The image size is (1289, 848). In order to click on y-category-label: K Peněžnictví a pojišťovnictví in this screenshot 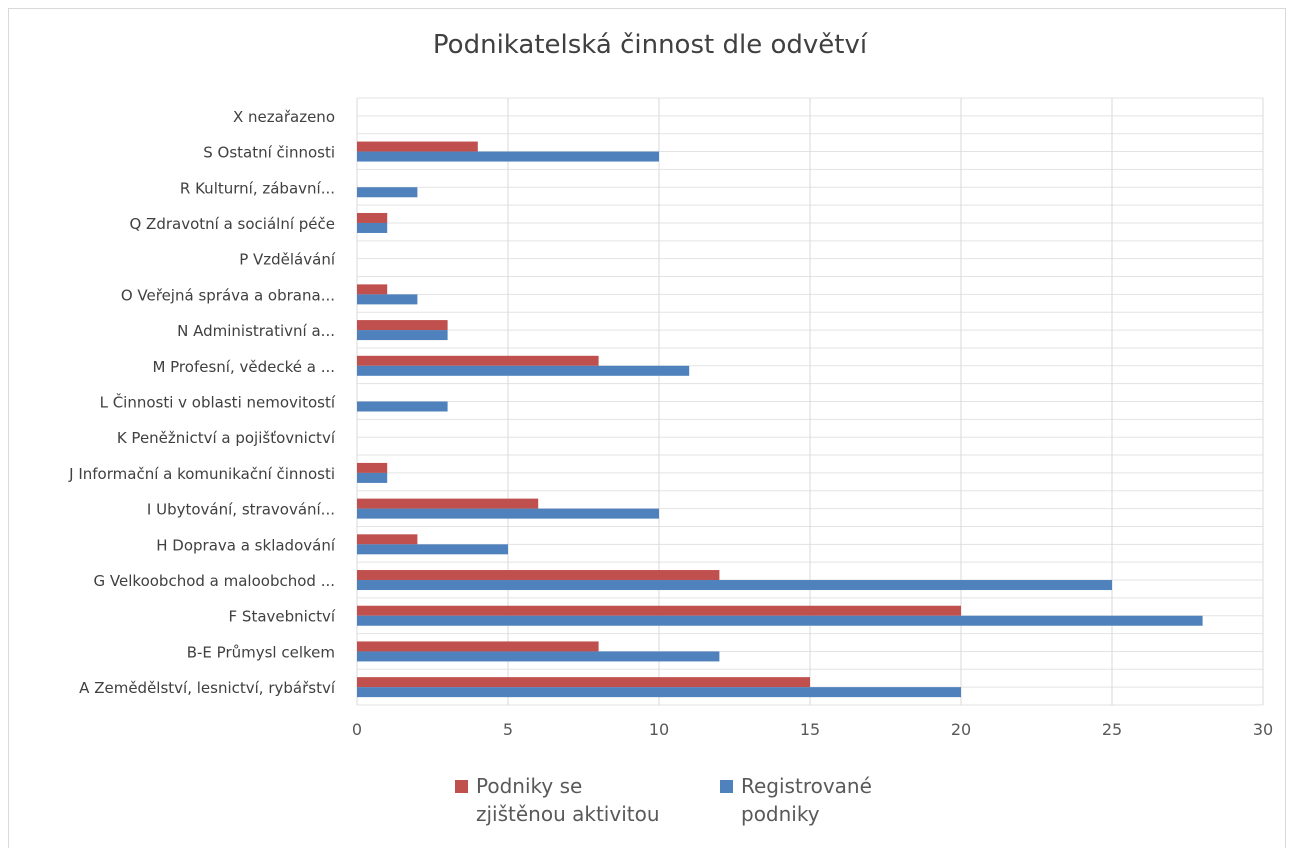, I will do `click(226, 438)`.